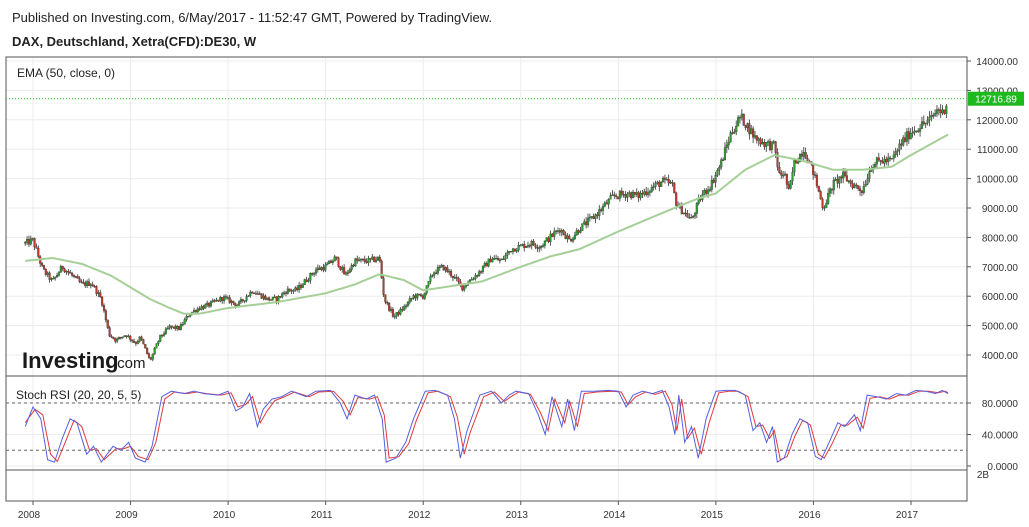 The image size is (1029, 527). I want to click on time-tick-label: 2010, so click(224, 515).